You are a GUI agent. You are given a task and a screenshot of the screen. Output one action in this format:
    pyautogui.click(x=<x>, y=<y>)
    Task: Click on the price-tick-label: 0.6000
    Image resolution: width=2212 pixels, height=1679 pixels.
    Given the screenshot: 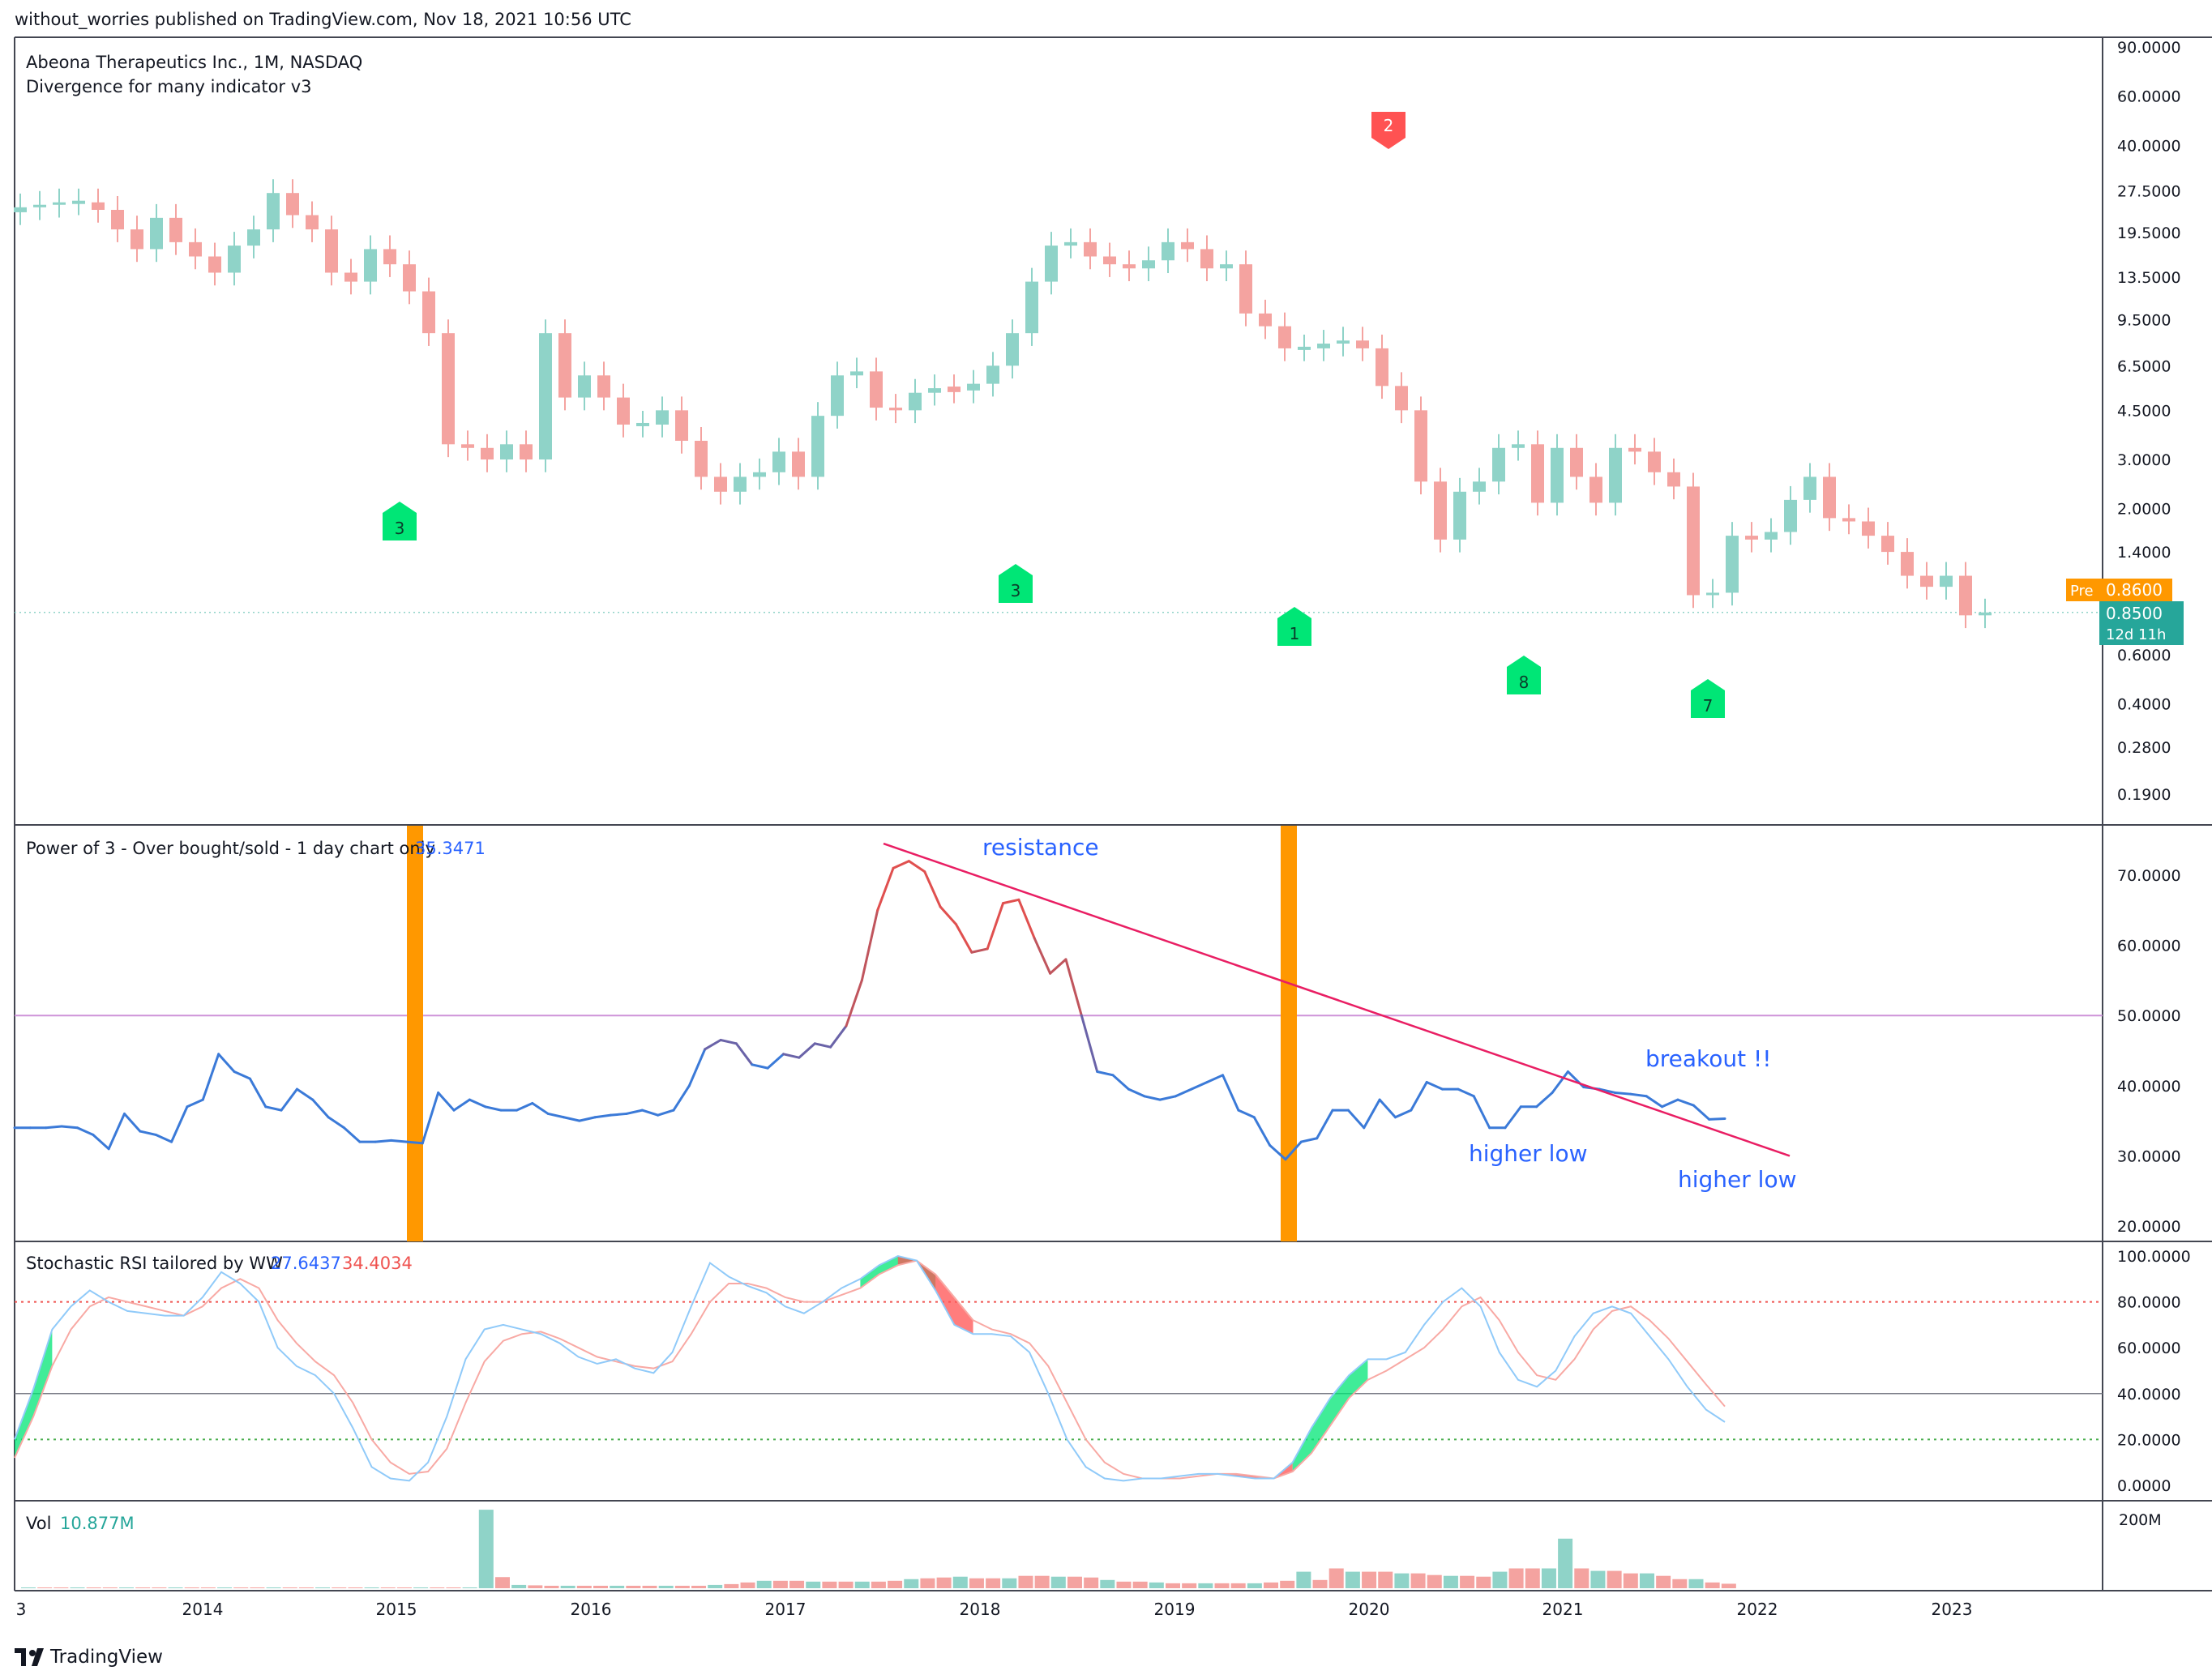 What is the action you would take?
    pyautogui.click(x=2144, y=655)
    